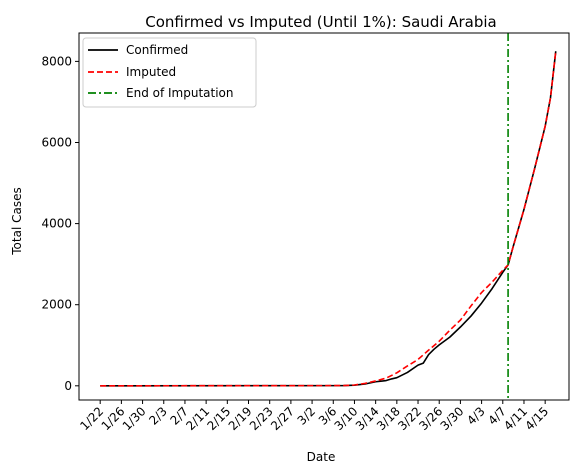 This screenshot has width=580, height=473. Describe the element at coordinates (452, 418) in the screenshot. I see `x-tick-label: 3/30` at that location.